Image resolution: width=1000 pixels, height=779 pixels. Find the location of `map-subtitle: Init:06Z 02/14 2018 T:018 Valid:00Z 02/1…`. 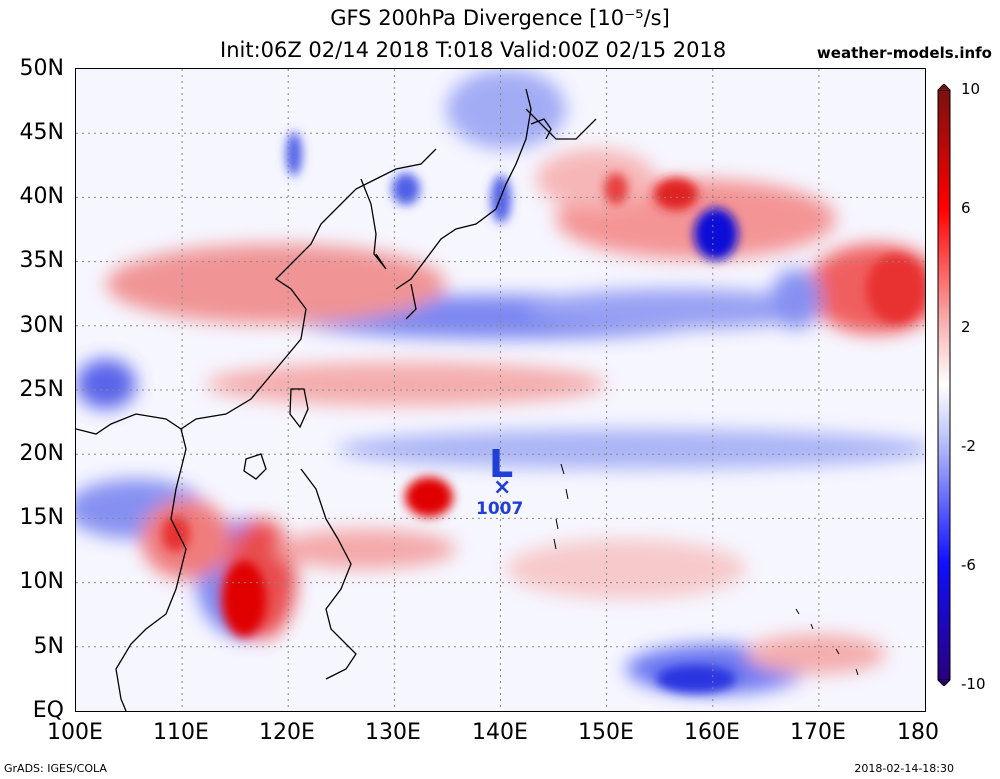

map-subtitle: Init:06Z 02/14 2018 T:018 Valid:00Z 02/1… is located at coordinates (473, 50).